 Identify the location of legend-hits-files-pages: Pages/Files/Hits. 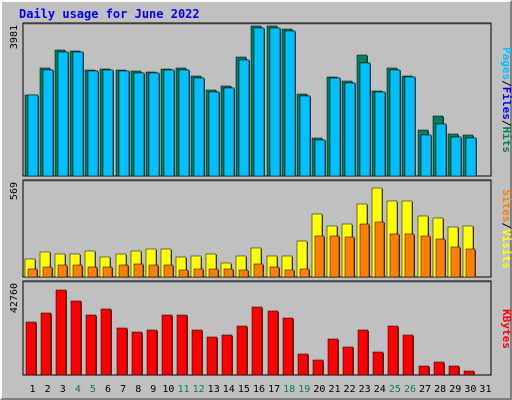
(506, 100).